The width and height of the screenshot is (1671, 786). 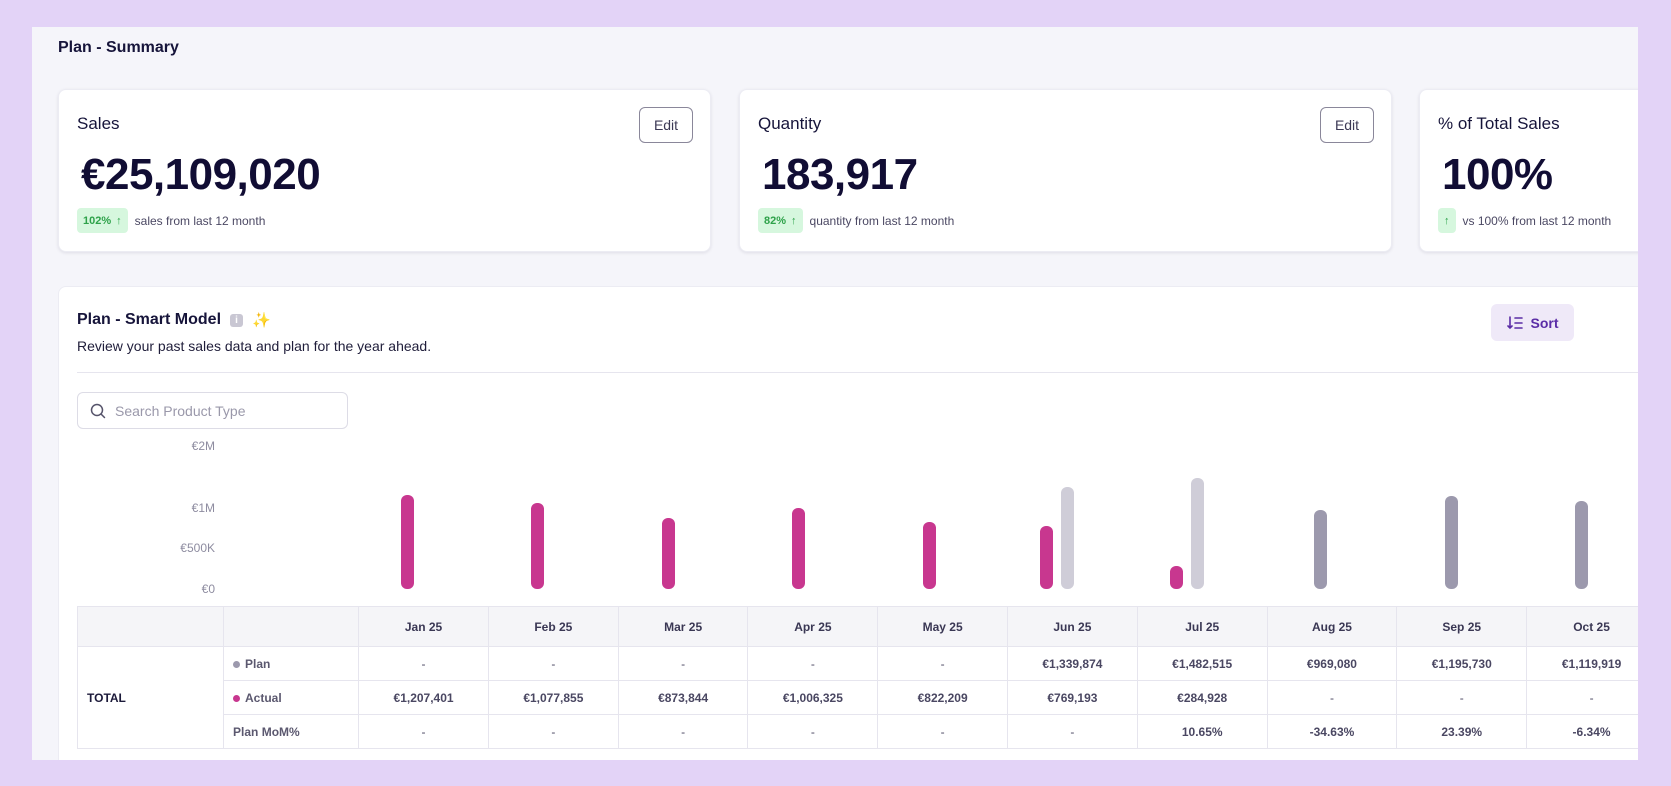 What do you see at coordinates (1582, 626) in the screenshot?
I see `column-header: Oct 25` at bounding box center [1582, 626].